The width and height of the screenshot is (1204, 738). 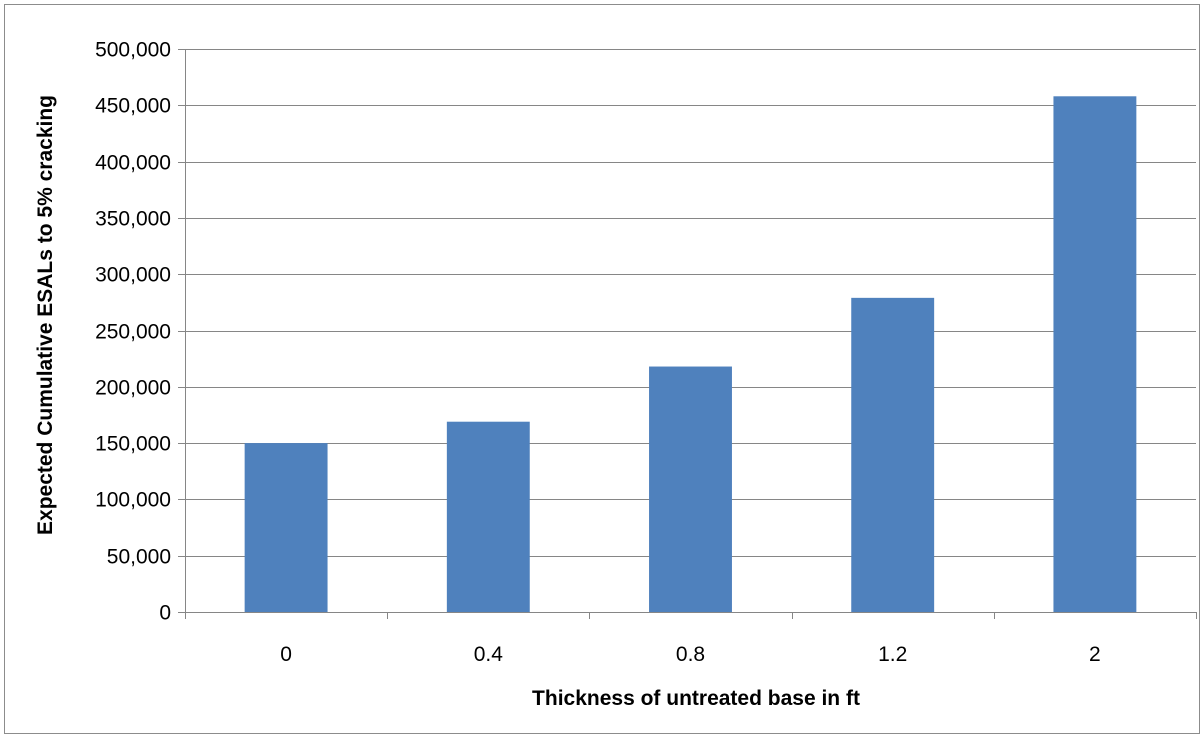 I want to click on x-tick-label: 0.8, so click(x=690, y=654).